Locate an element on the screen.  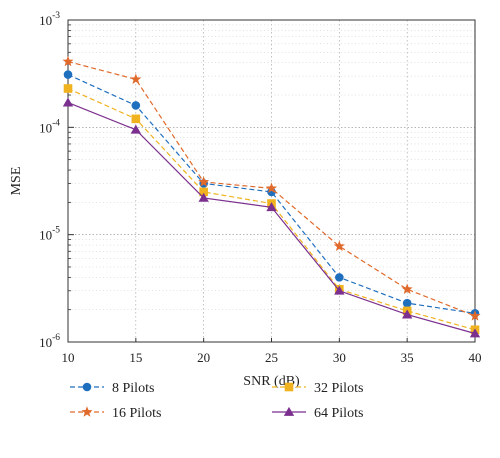
x-tick-label: 35 is located at coordinates (407, 357).